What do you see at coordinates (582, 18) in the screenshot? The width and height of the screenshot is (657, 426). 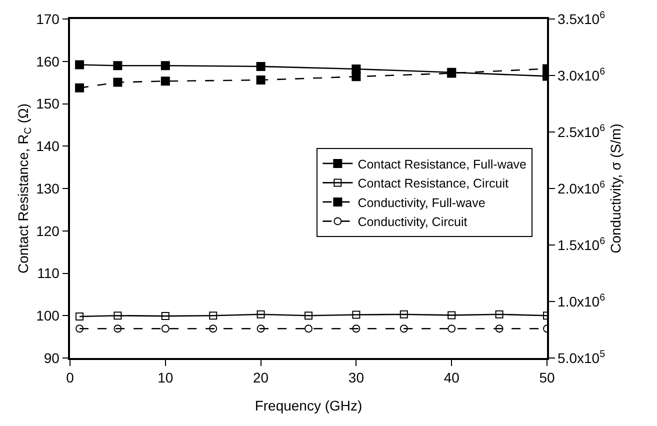 I see `y2-tick-label: 3.5x10$^{6}$` at bounding box center [582, 18].